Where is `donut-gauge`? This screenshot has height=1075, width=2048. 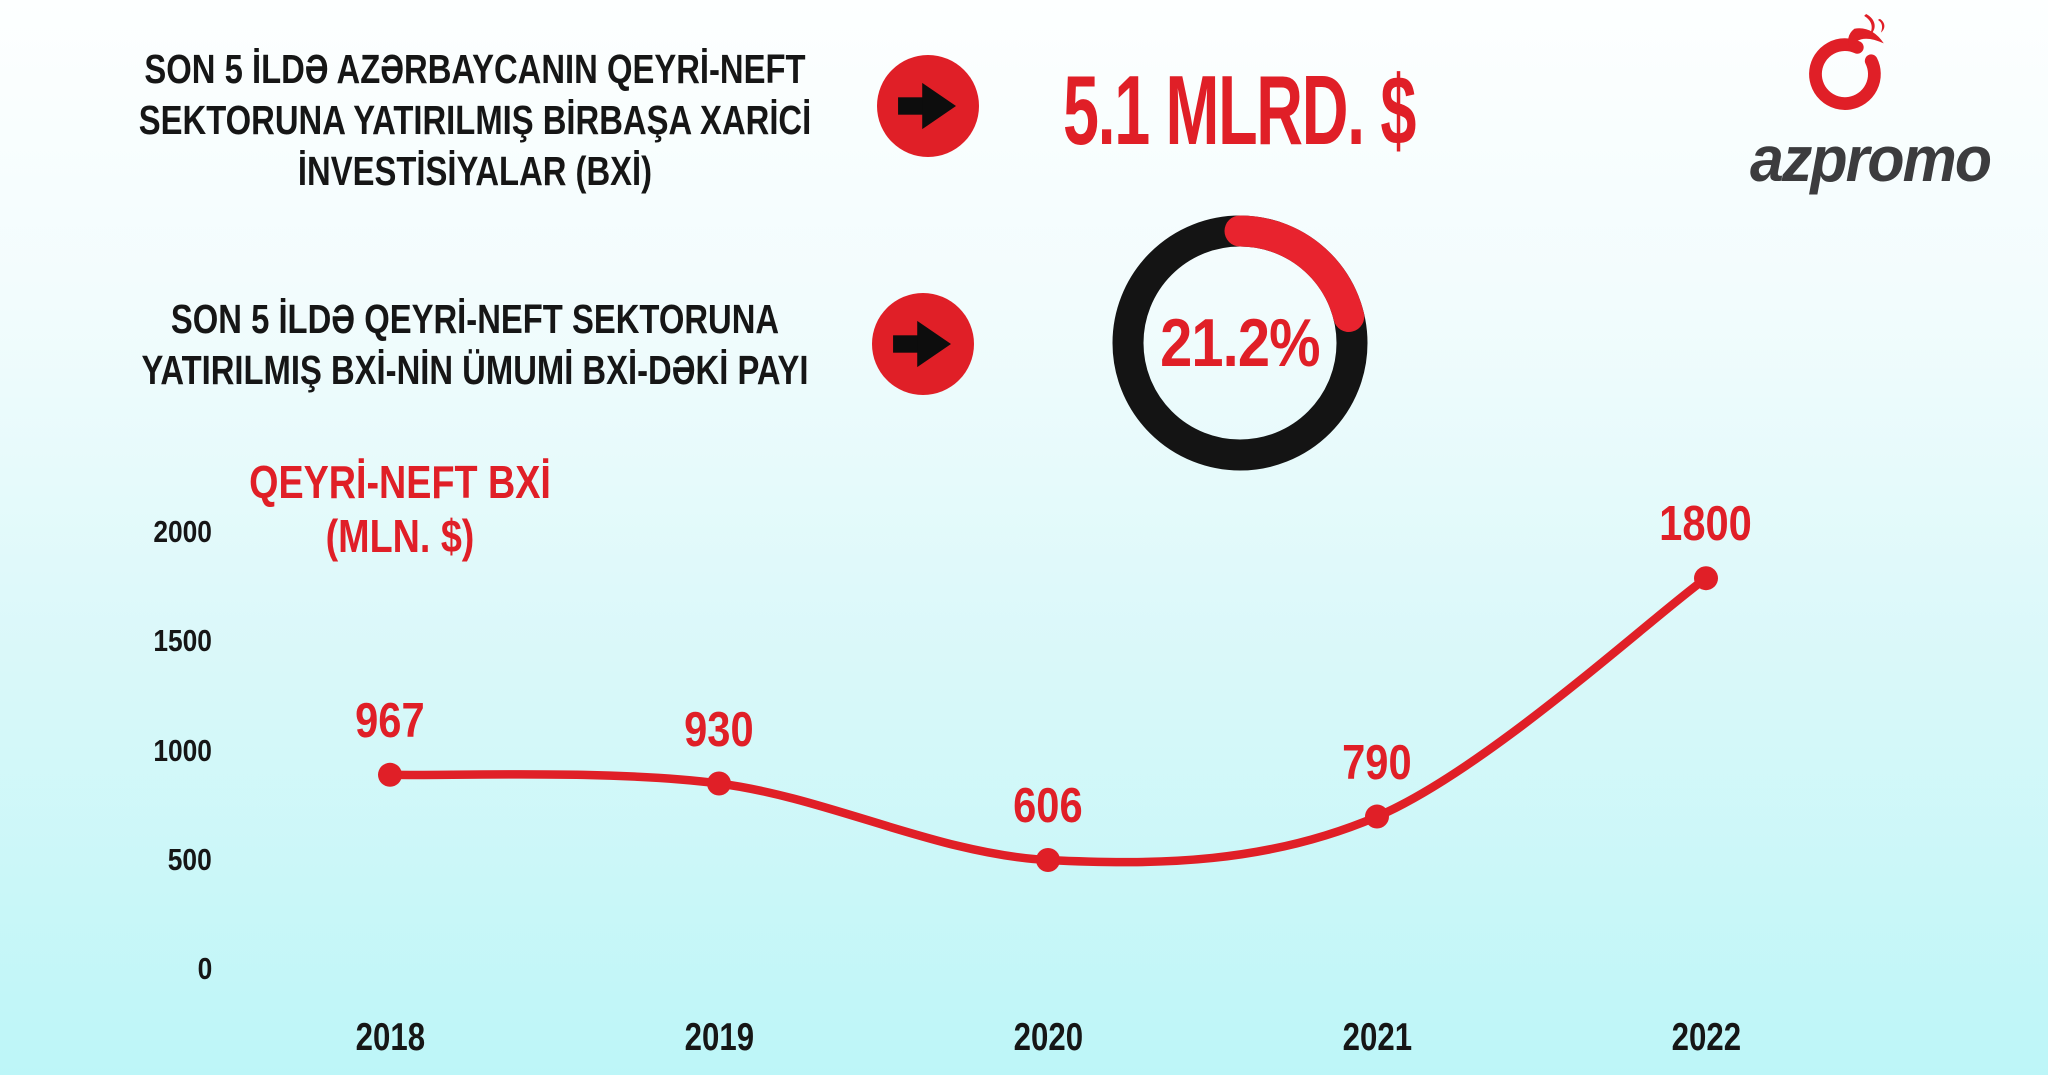
donut-gauge is located at coordinates (1240, 343).